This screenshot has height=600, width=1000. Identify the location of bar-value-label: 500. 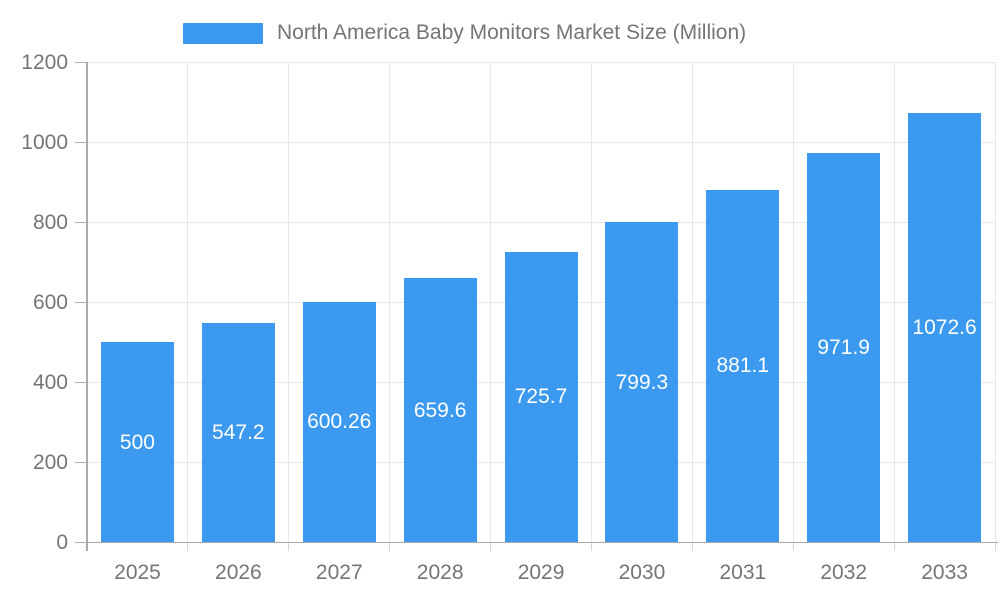
(137, 442).